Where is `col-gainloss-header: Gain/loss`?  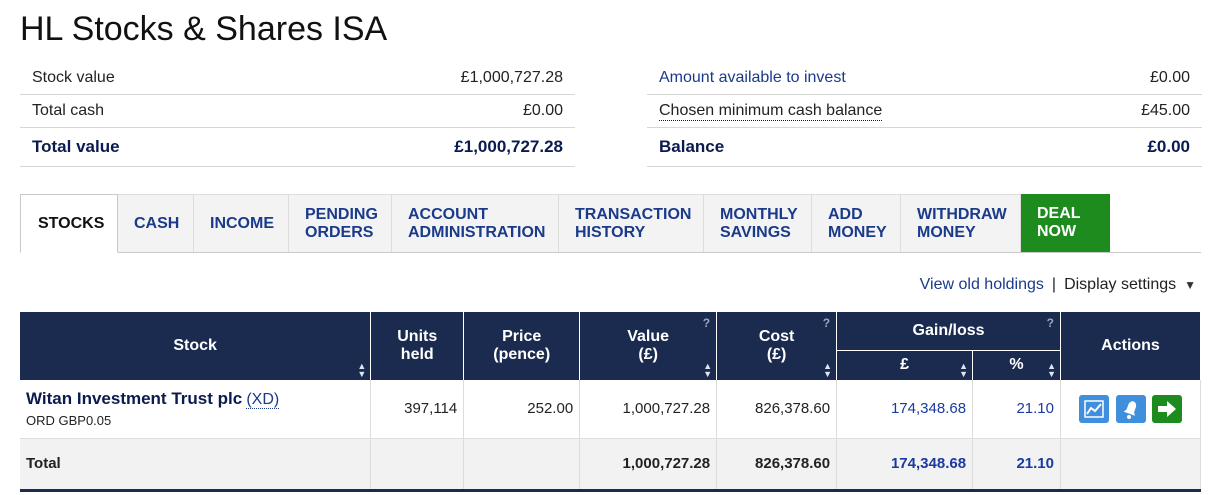
col-gainloss-header: Gain/loss is located at coordinates (948, 331).